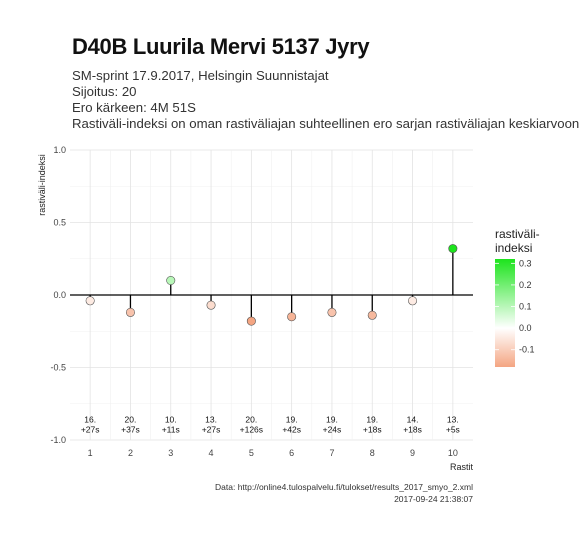 This screenshot has width=585, height=540. Describe the element at coordinates (171, 430) in the screenshot. I see `annotation-diff: +11s` at that location.